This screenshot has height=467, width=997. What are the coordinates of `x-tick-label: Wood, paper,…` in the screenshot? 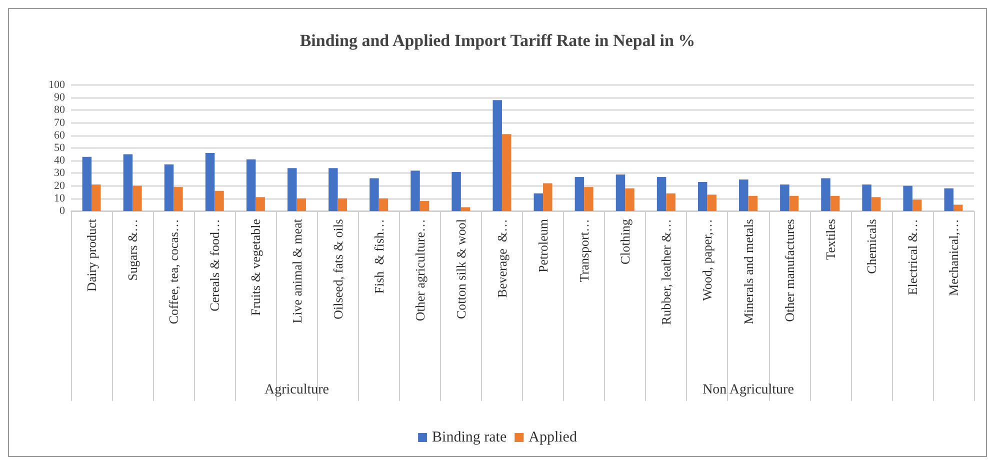 It's located at (707, 260).